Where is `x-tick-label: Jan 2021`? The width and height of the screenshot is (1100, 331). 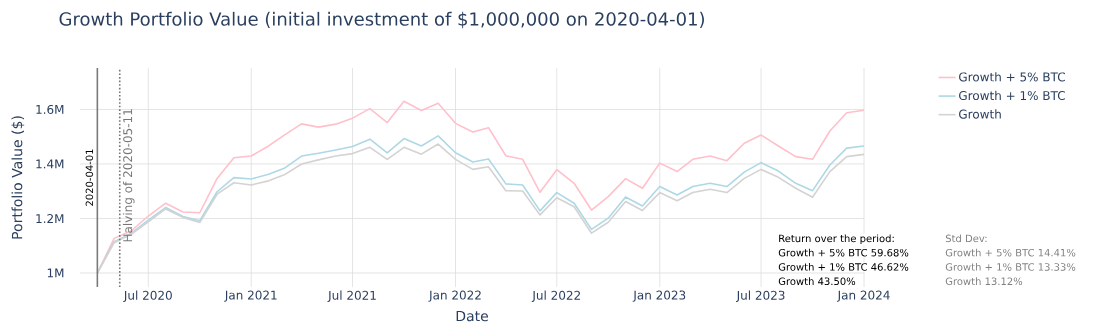 x-tick-label: Jan 2021 is located at coordinates (250, 296).